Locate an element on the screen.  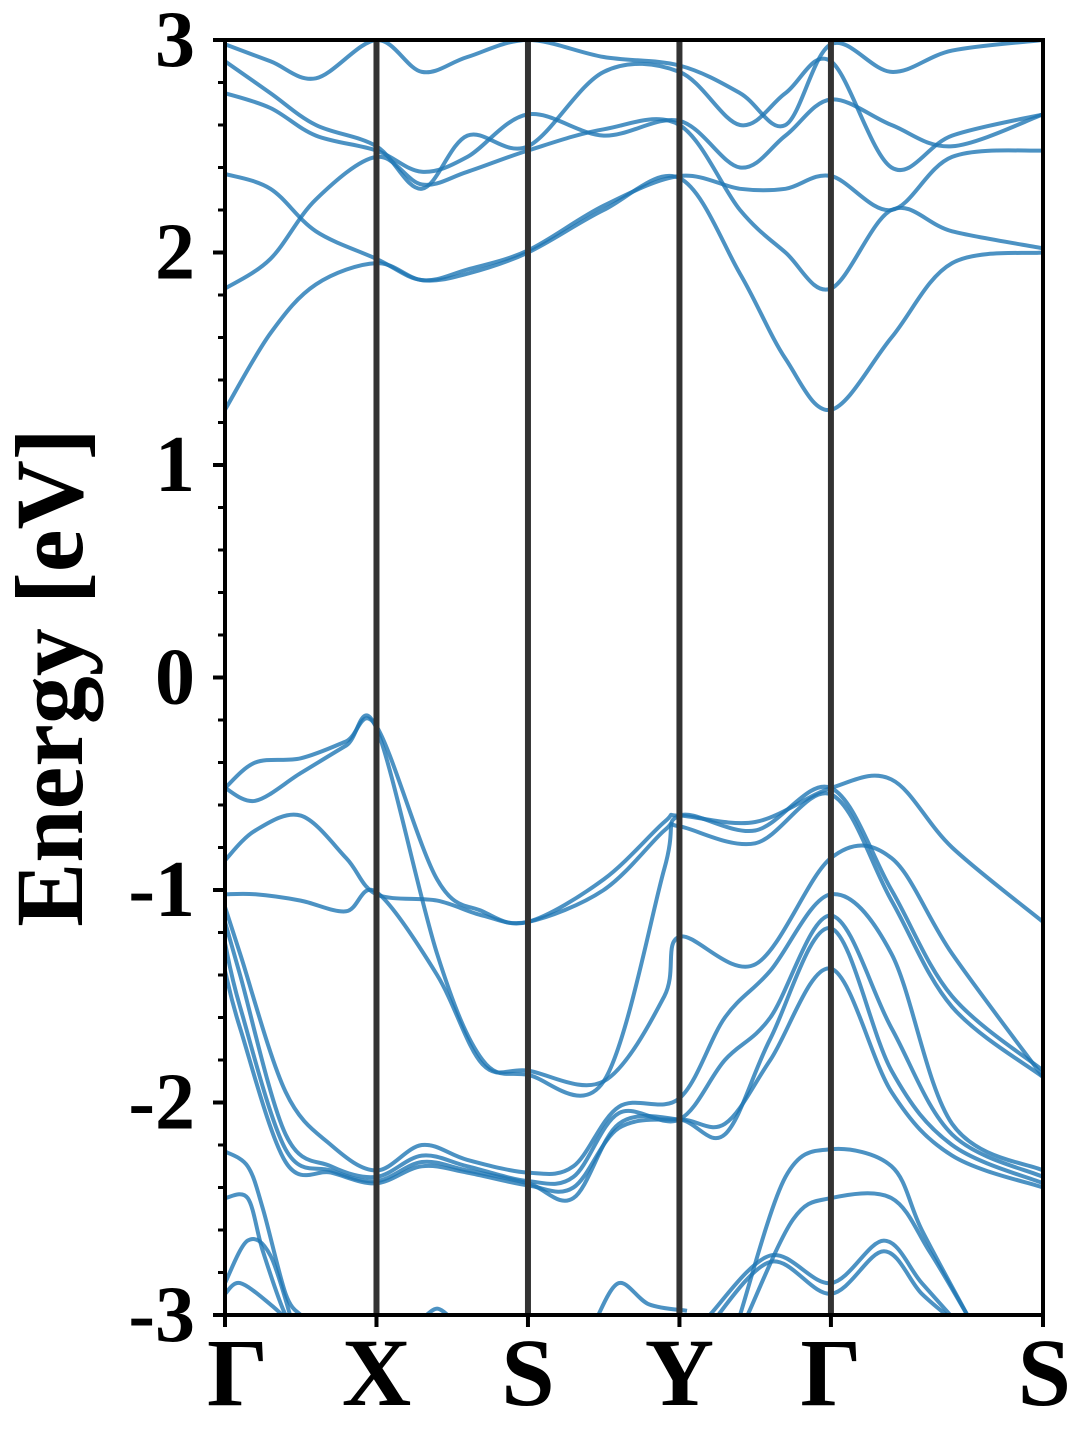
y-tick-label: -2 is located at coordinates (161, 1103).